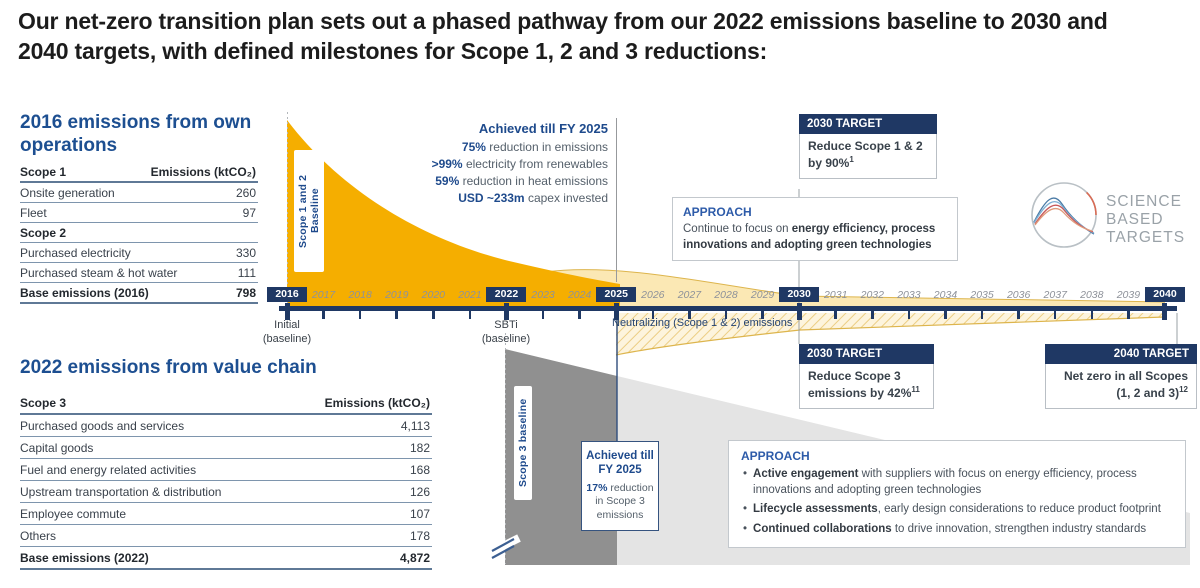  Describe the element at coordinates (851, 159) in the screenshot. I see `footnote-marker: 1` at that location.